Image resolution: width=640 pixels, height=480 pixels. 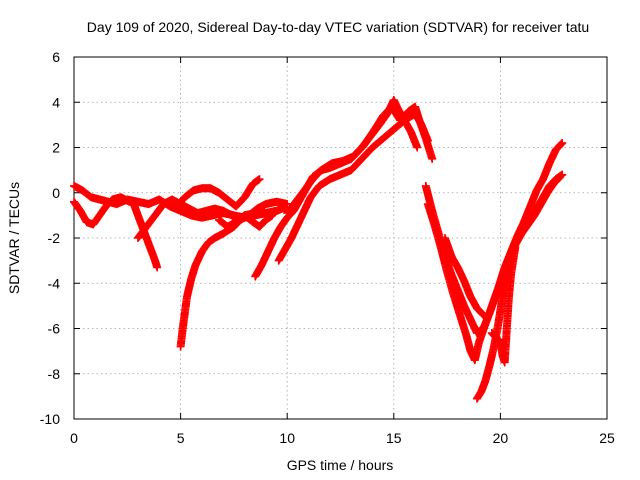 What do you see at coordinates (287, 438) in the screenshot?
I see `x-tick-label: 10` at bounding box center [287, 438].